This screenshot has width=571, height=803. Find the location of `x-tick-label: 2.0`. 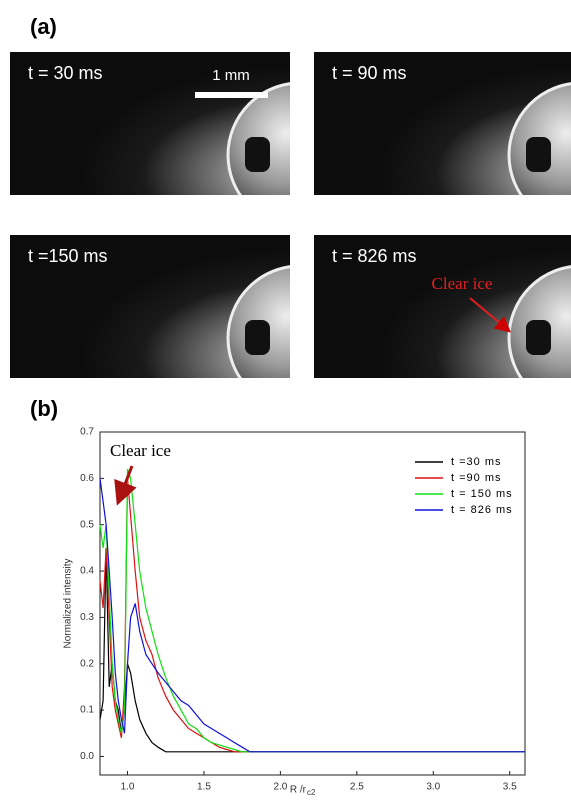

x-tick-label: 2.0 is located at coordinates (280, 787).